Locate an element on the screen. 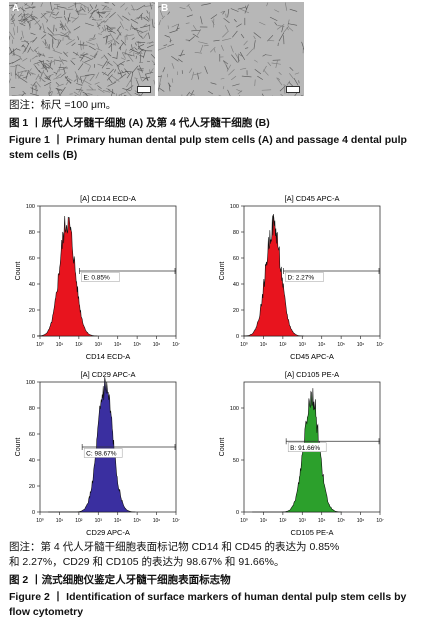  chart-title: [A] CD29 APC-A is located at coordinates (107, 374).